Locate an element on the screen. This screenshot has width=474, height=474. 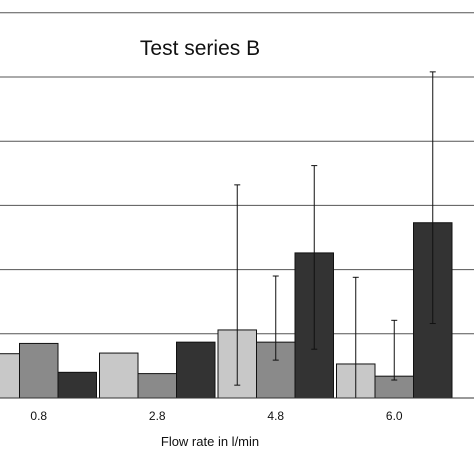
bar-0.8-s3 is located at coordinates (77, 385).